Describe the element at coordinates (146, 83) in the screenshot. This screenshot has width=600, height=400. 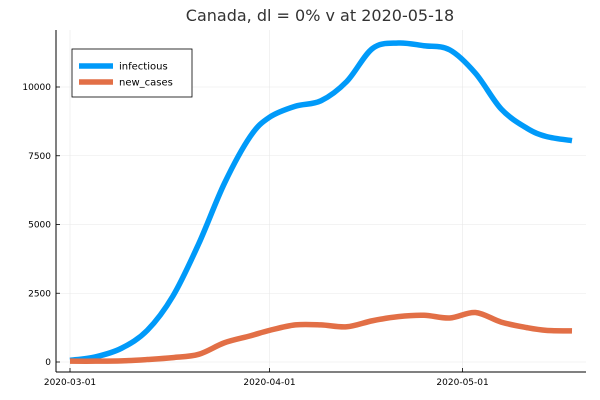
I see `legend-label-new-cases: new_cases` at that location.